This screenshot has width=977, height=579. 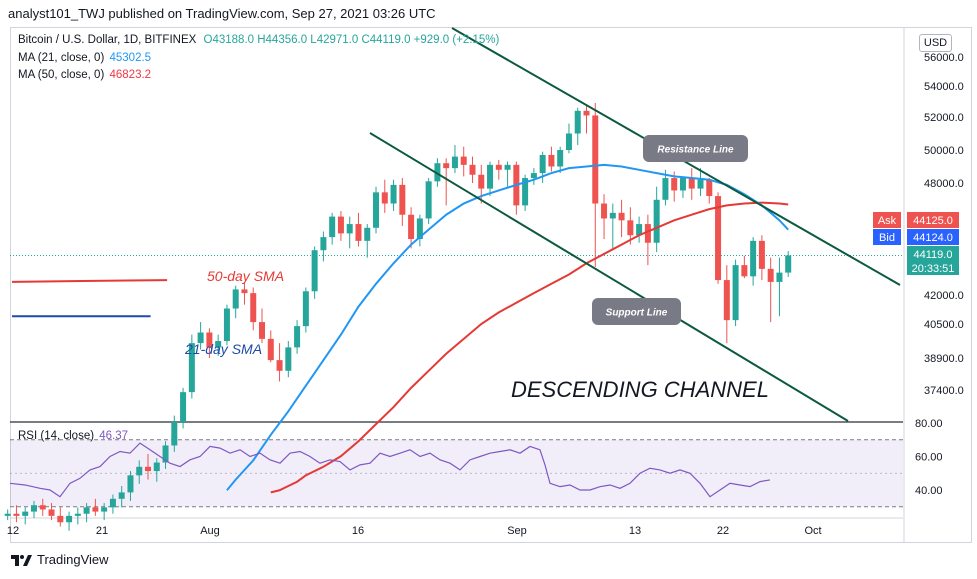 I want to click on support-label: Support Line, so click(x=636, y=311).